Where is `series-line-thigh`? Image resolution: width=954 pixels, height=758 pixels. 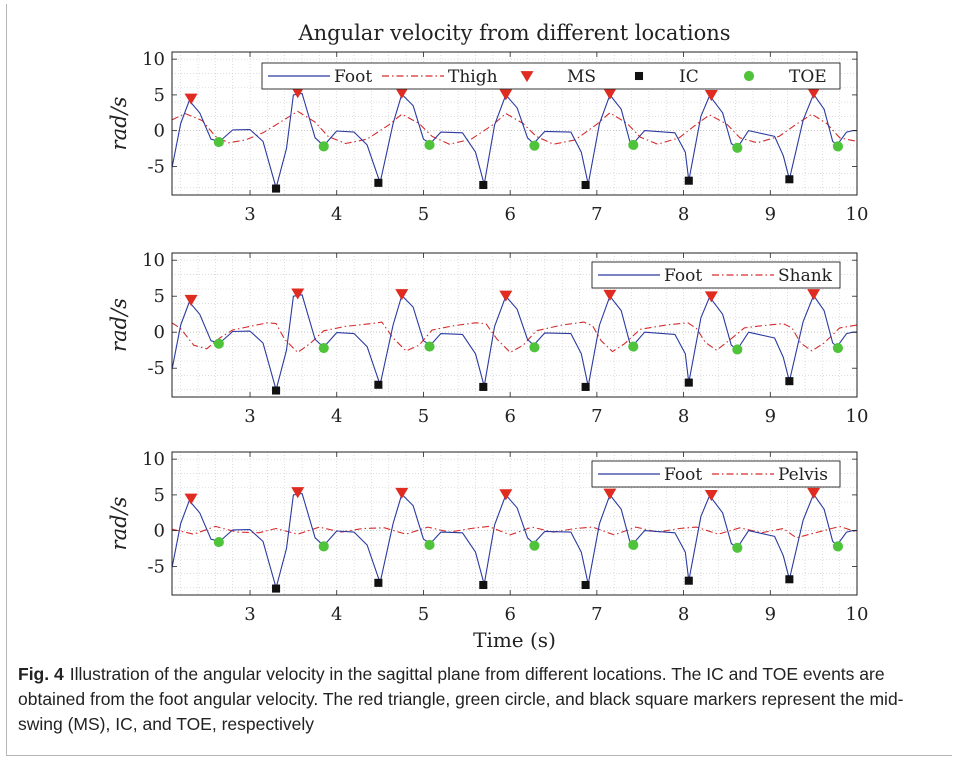 series-line-thigh is located at coordinates (514, 127).